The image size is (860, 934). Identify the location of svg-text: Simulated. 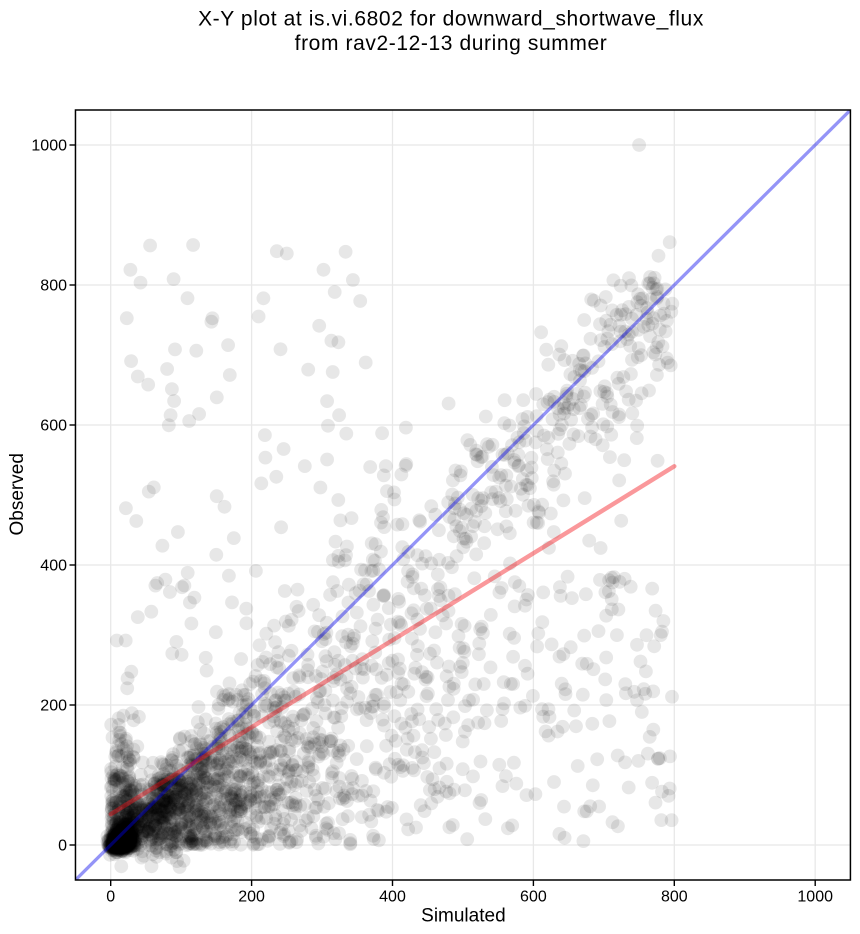
(463, 916).